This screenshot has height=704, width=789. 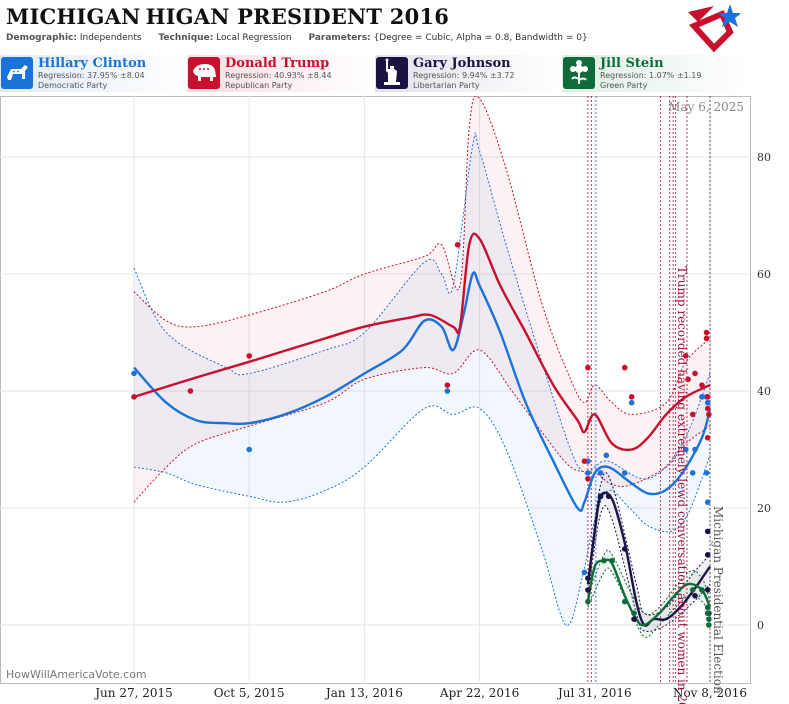 I want to click on y-tick-labels: 0 20 40 60 80, so click(x=764, y=391).